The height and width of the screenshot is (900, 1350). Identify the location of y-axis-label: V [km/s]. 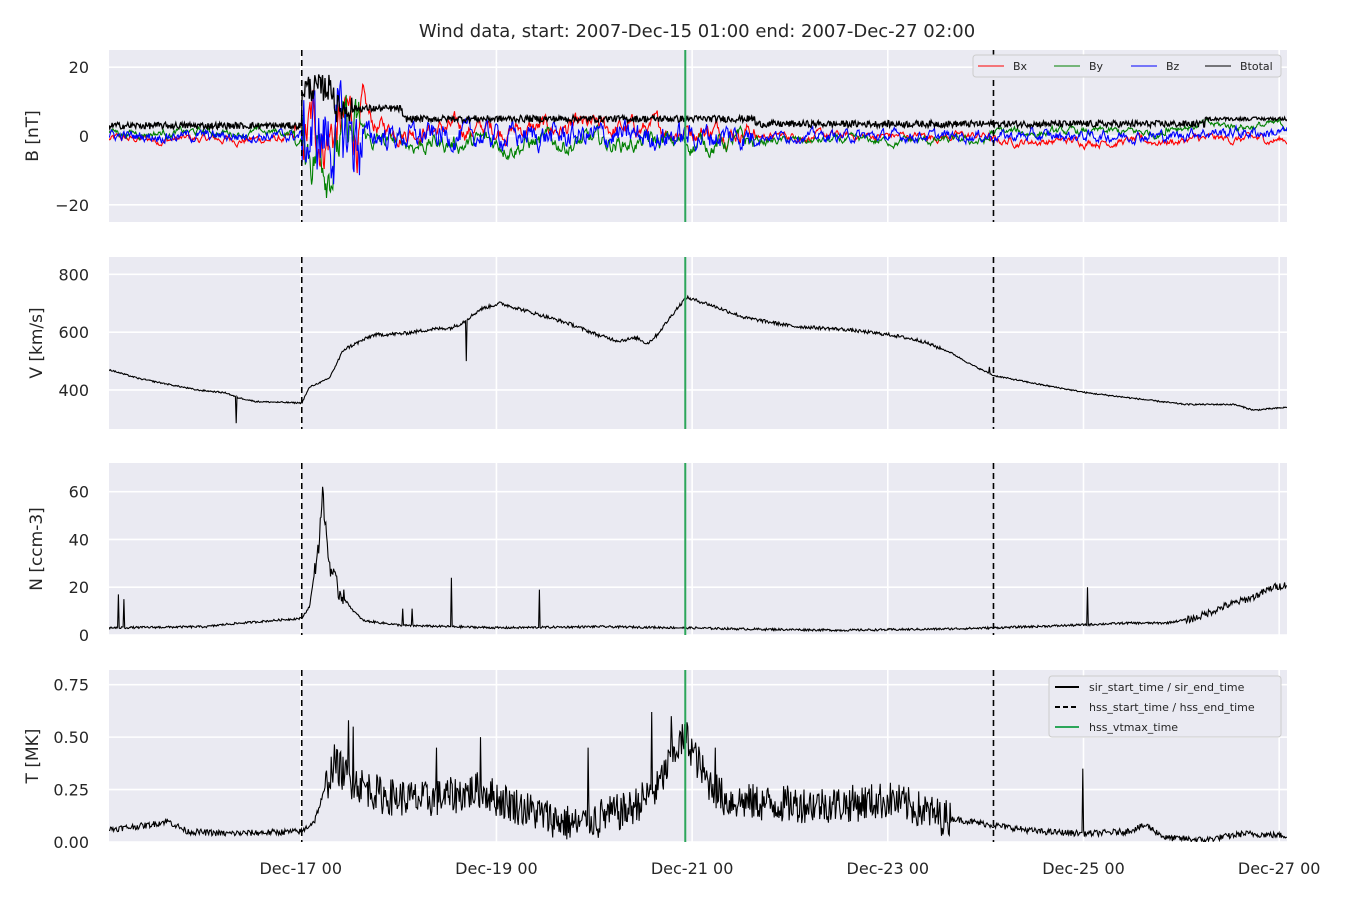
(37, 342).